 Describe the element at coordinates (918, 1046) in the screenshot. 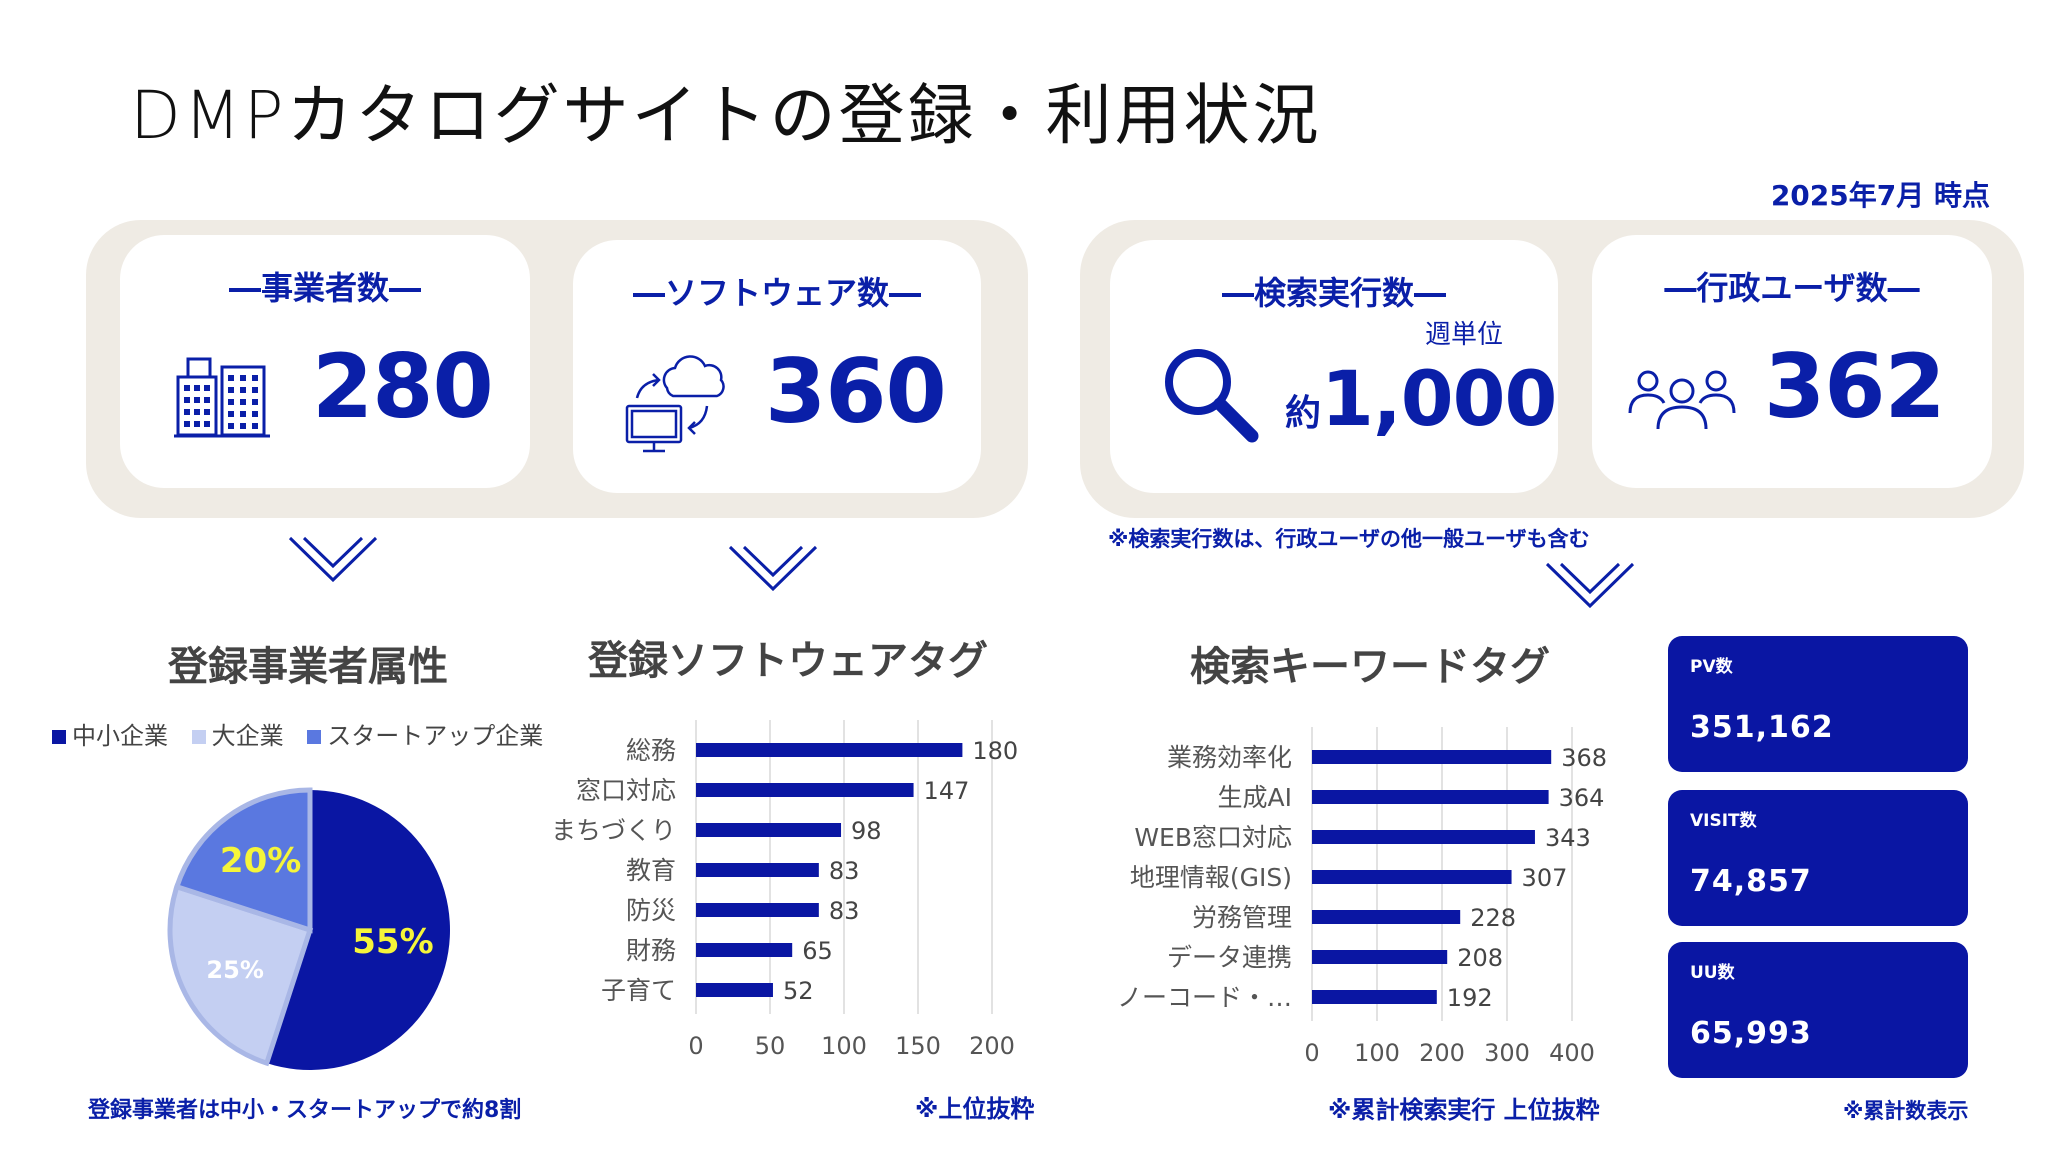

I see `x-tick-label: 150` at that location.